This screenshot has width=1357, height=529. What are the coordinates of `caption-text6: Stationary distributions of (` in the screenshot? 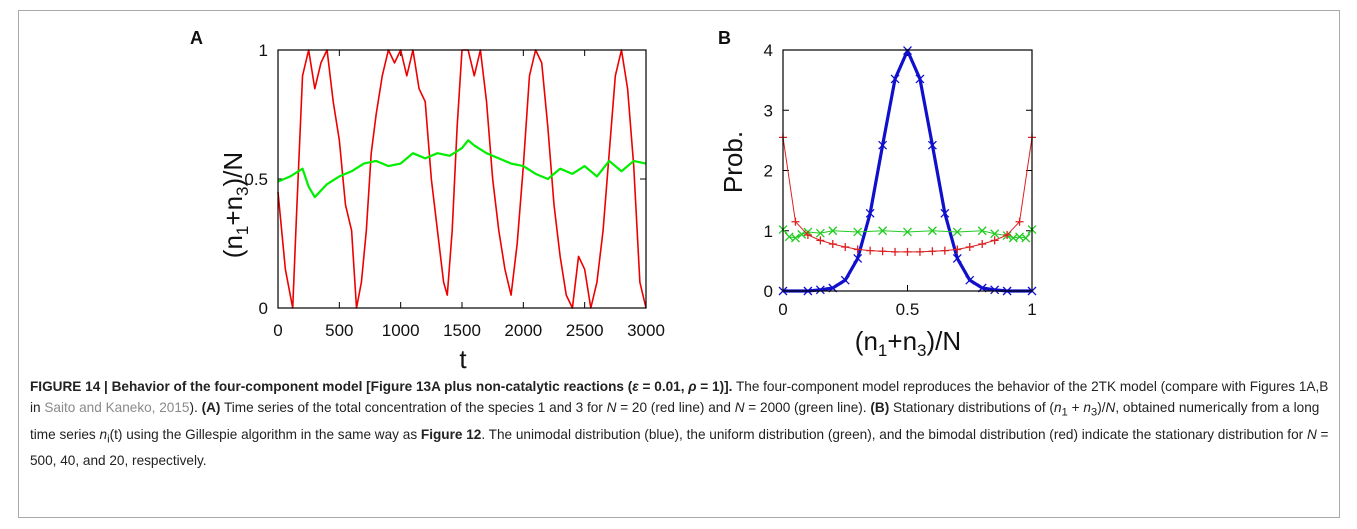 It's located at (971, 407).